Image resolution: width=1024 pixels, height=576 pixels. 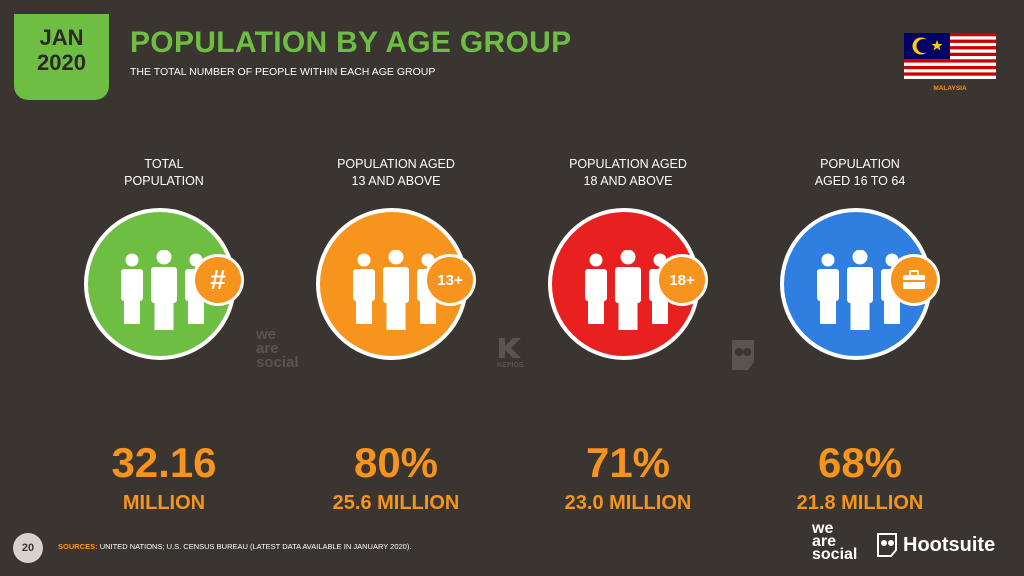 I want to click on age-18-icon: 18+, so click(x=682, y=280).